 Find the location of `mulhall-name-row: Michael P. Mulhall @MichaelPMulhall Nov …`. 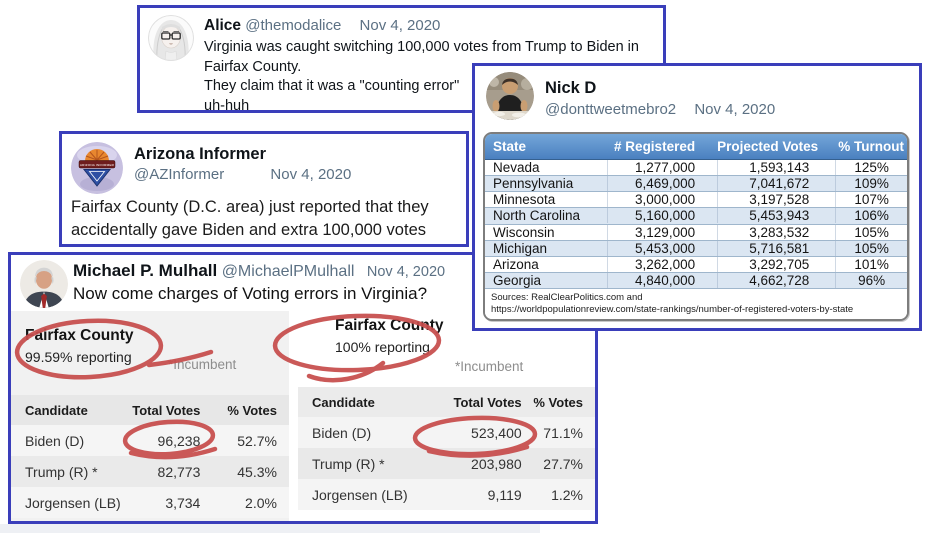

mulhall-name-row: Michael P. Mulhall @MichaelPMulhall Nov … is located at coordinates (259, 271).